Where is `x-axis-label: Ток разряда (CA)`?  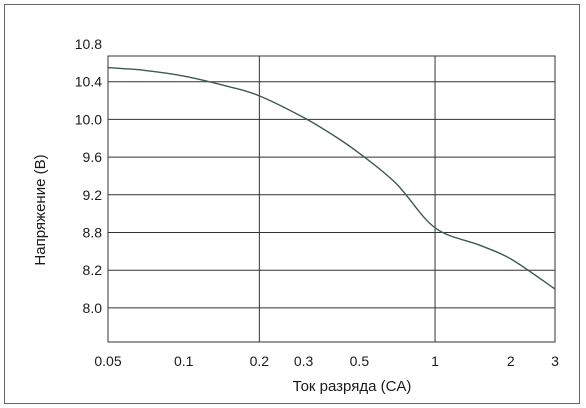 x-axis-label: Ток разряда (CA) is located at coordinates (352, 386).